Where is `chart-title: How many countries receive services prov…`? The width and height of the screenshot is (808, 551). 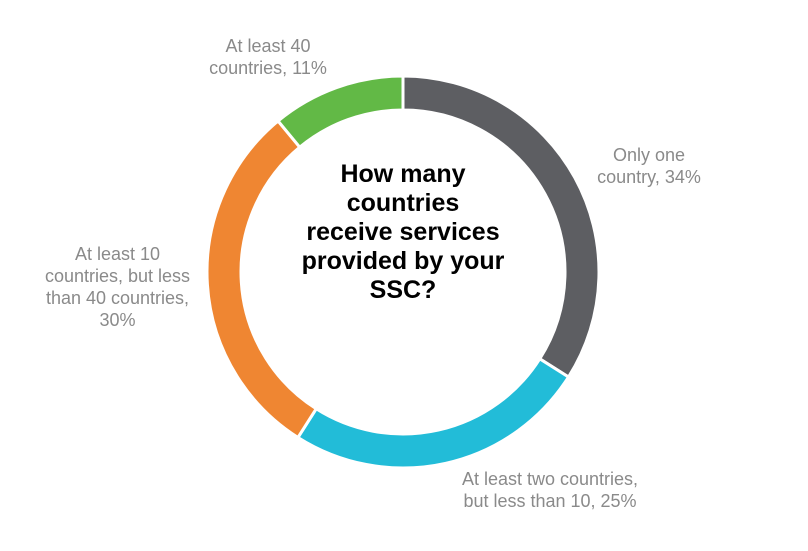
chart-title: How many countries receive services prov… is located at coordinates (403, 232).